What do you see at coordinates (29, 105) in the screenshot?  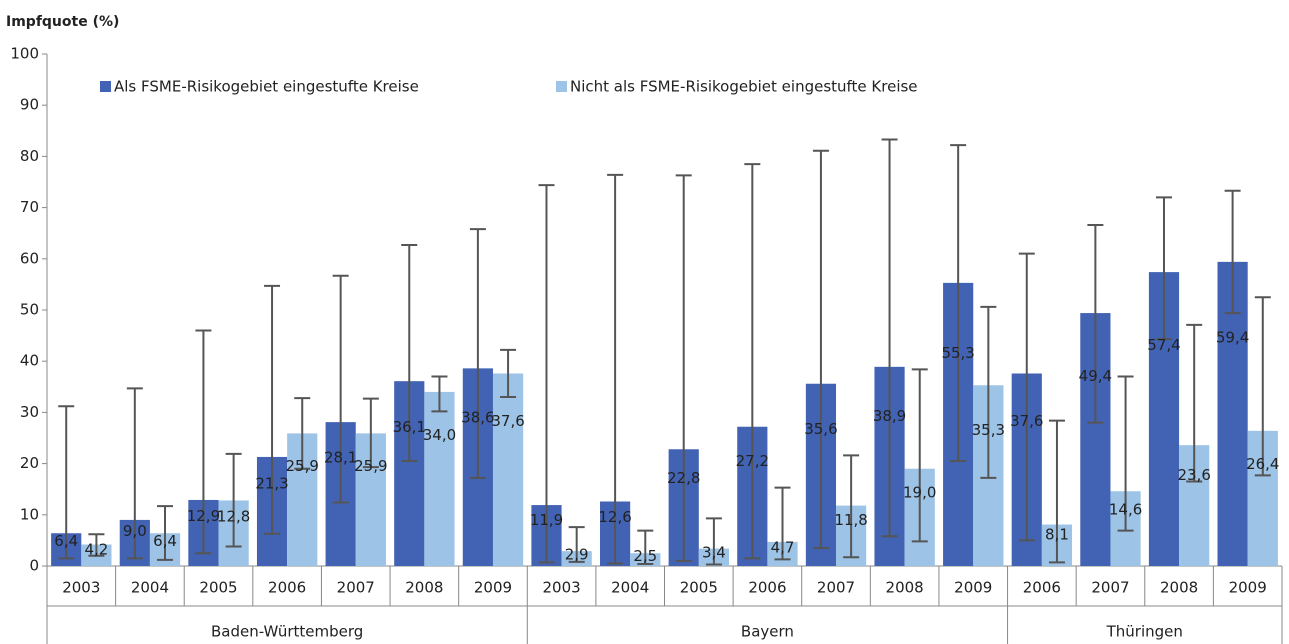 I see `y-tick-label: 90` at bounding box center [29, 105].